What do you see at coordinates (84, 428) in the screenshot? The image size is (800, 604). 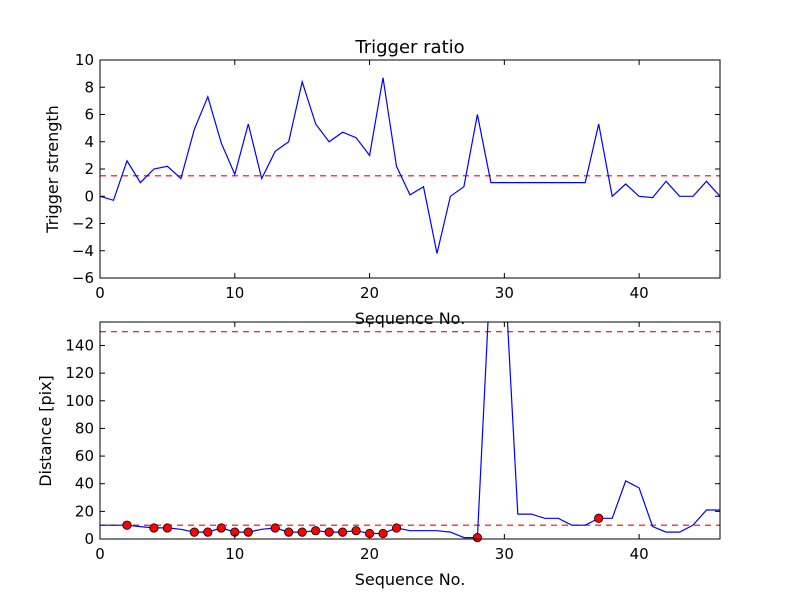 I see `y-tick-label: 80` at bounding box center [84, 428].